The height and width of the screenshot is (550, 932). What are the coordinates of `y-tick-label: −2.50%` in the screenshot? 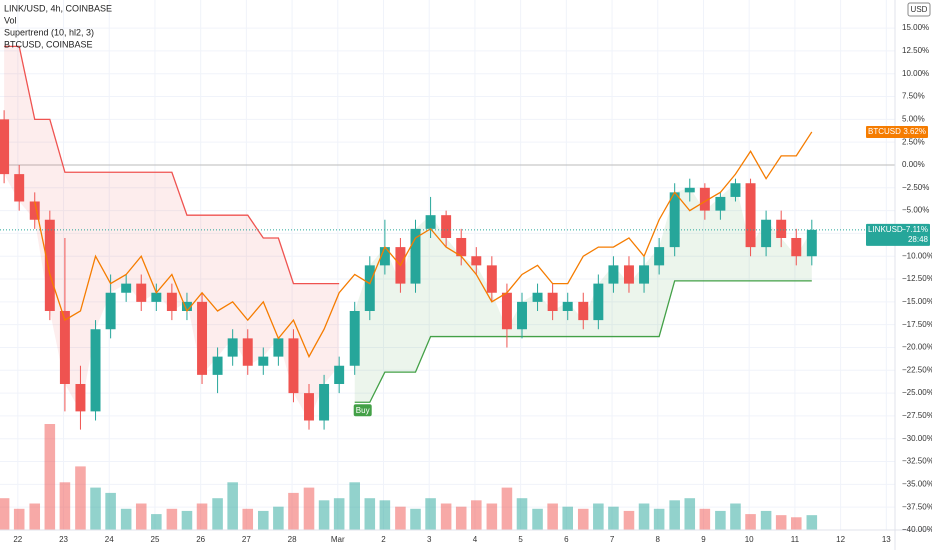 It's located at (915, 187).